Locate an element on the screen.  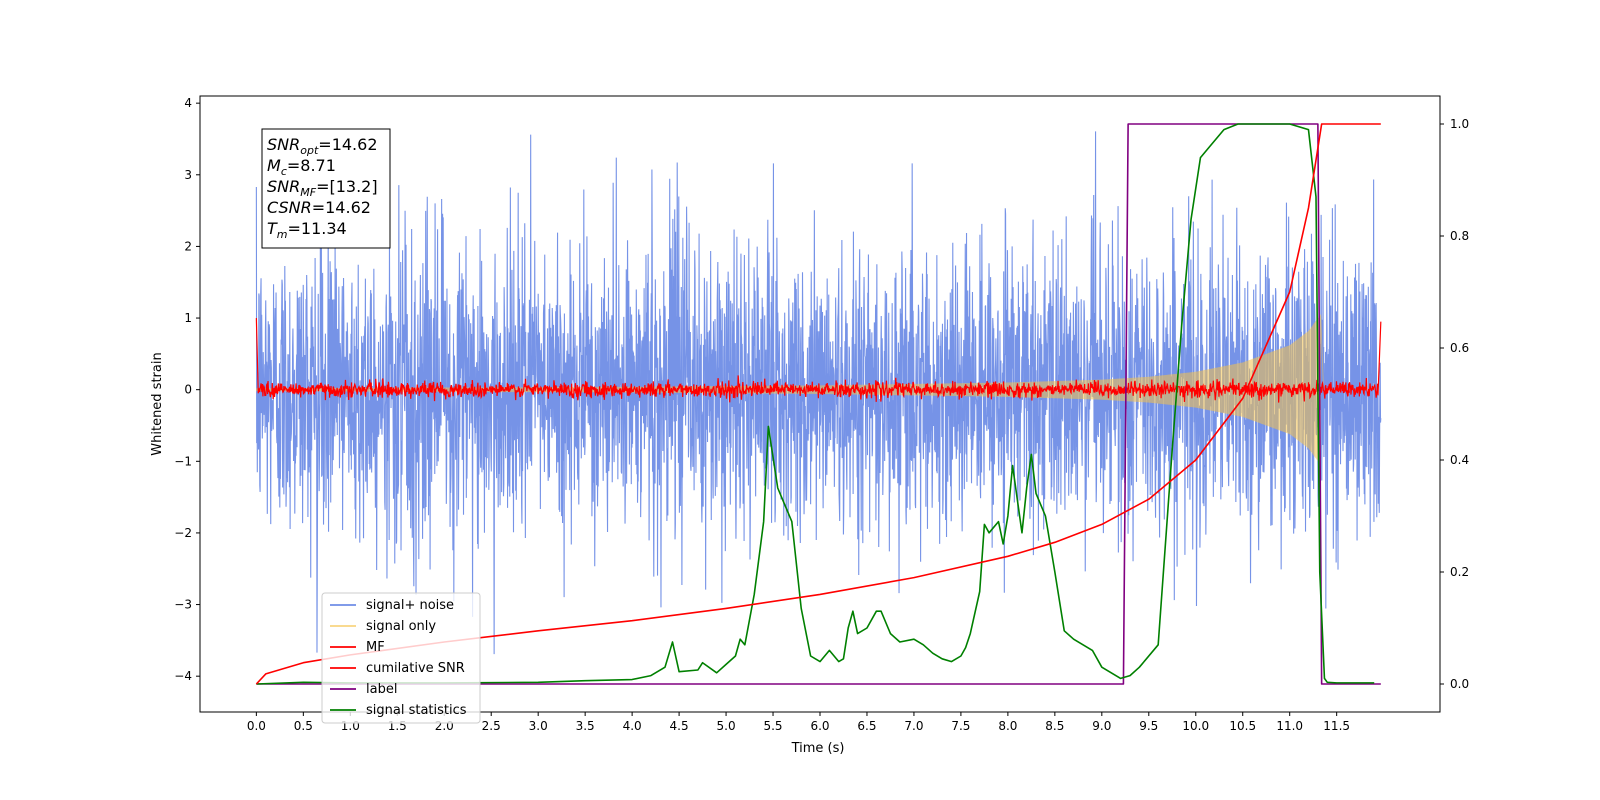
y-left-tick-label: 3 is located at coordinates (188, 175).